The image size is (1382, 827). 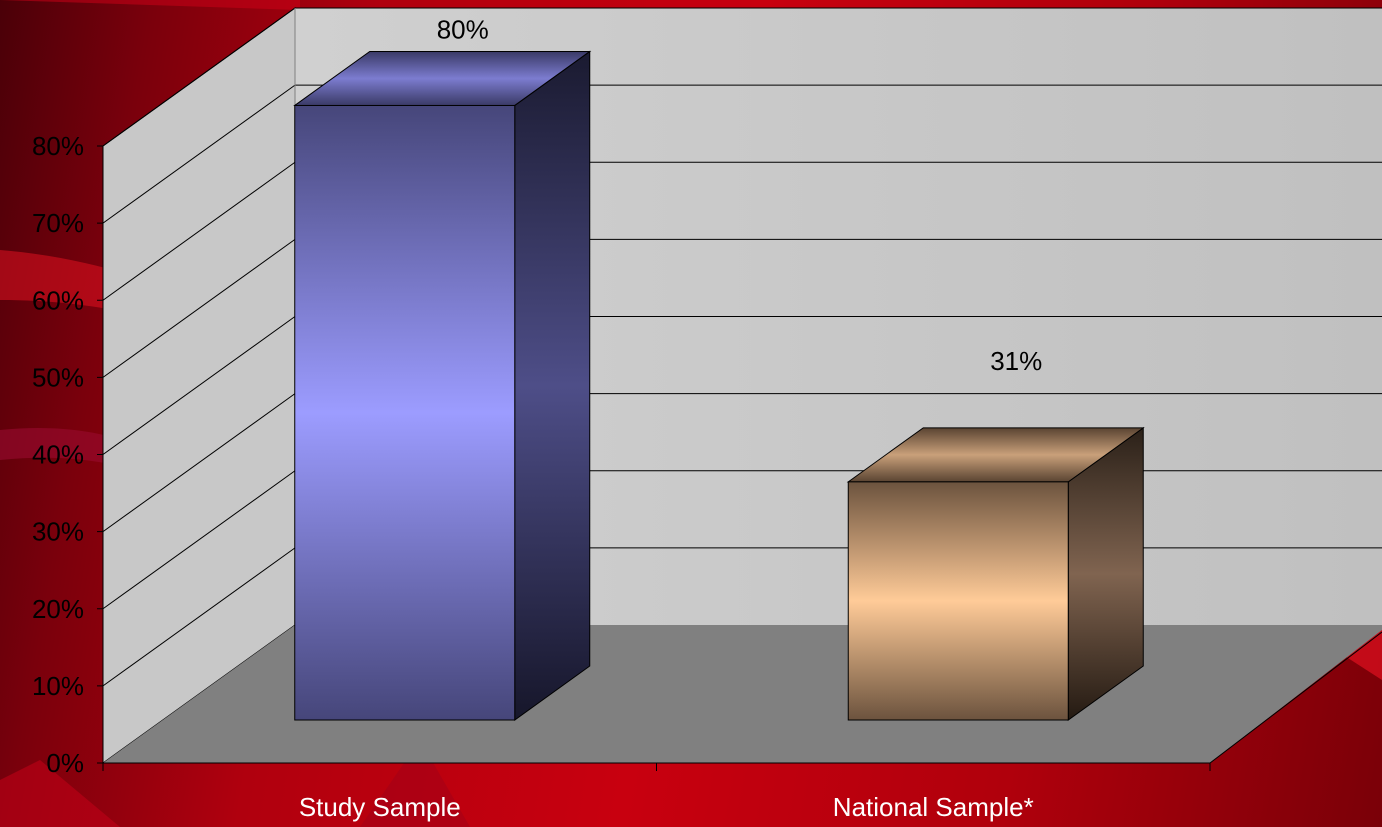 I want to click on bar-2: 31%, so click(x=995, y=533).